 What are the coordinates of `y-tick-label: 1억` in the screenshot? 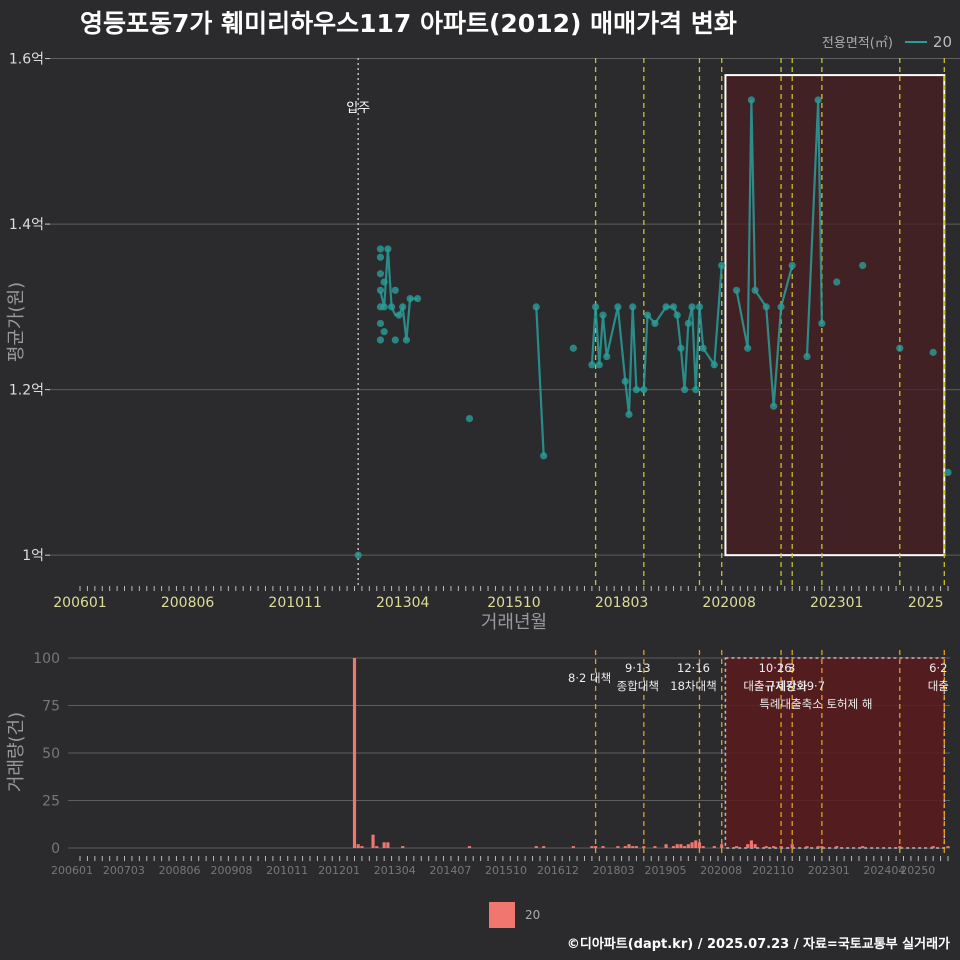 It's located at (33, 556).